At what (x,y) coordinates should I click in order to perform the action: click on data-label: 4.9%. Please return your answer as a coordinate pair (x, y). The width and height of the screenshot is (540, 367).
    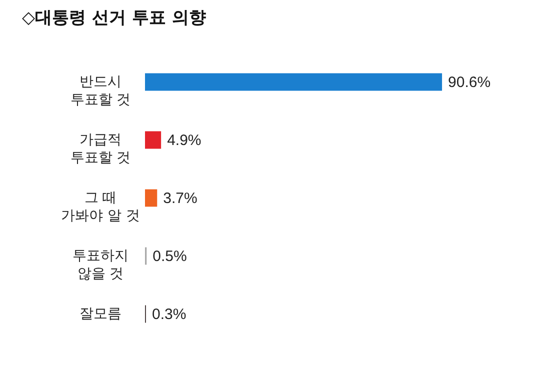
    Looking at the image, I should click on (184, 140).